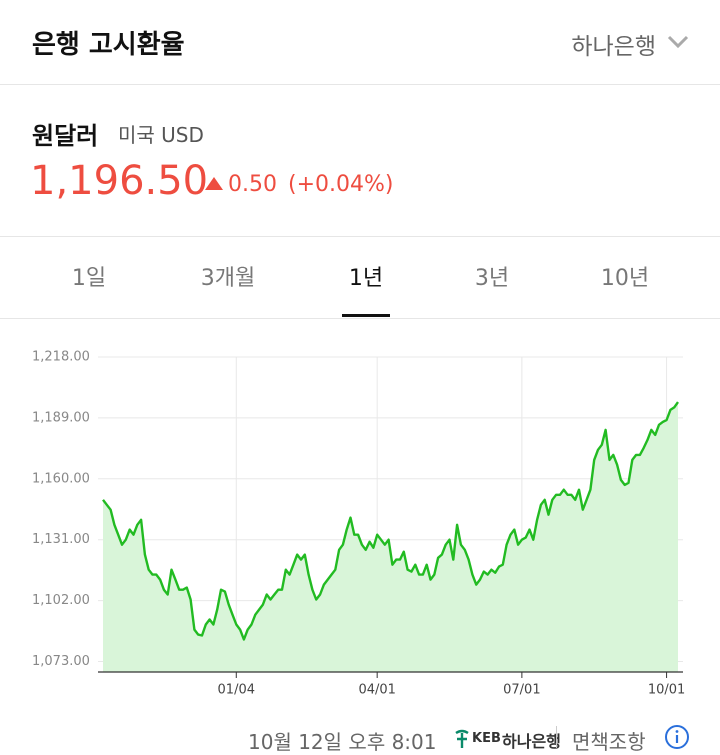 Image resolution: width=720 pixels, height=755 pixels. I want to click on y-tick-label: 1,073.00, so click(61, 661).